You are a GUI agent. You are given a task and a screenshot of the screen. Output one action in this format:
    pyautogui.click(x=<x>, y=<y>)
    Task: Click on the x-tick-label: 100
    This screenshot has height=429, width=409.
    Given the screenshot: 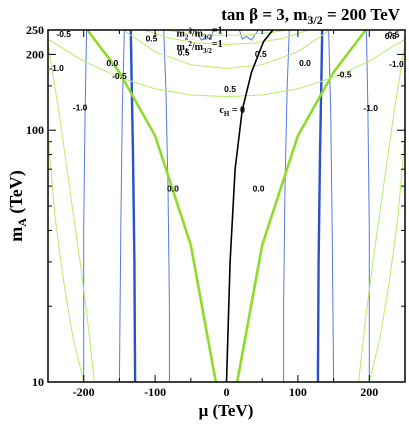 What is the action you would take?
    pyautogui.click(x=298, y=392)
    